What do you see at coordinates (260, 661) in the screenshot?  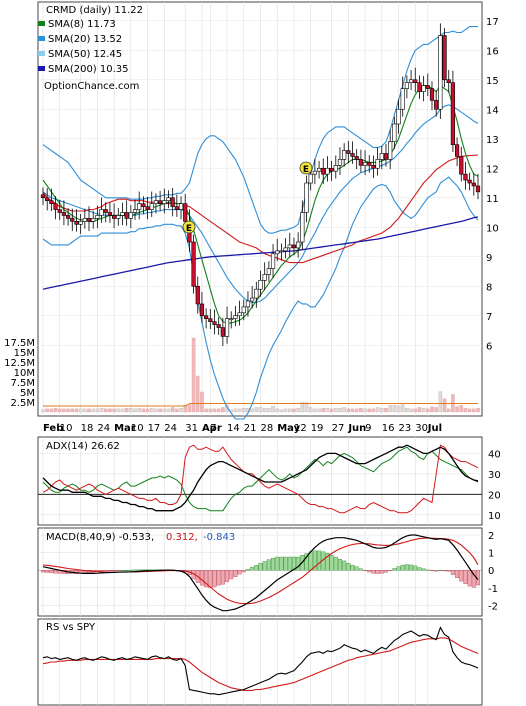 I see `rs-line` at bounding box center [260, 661].